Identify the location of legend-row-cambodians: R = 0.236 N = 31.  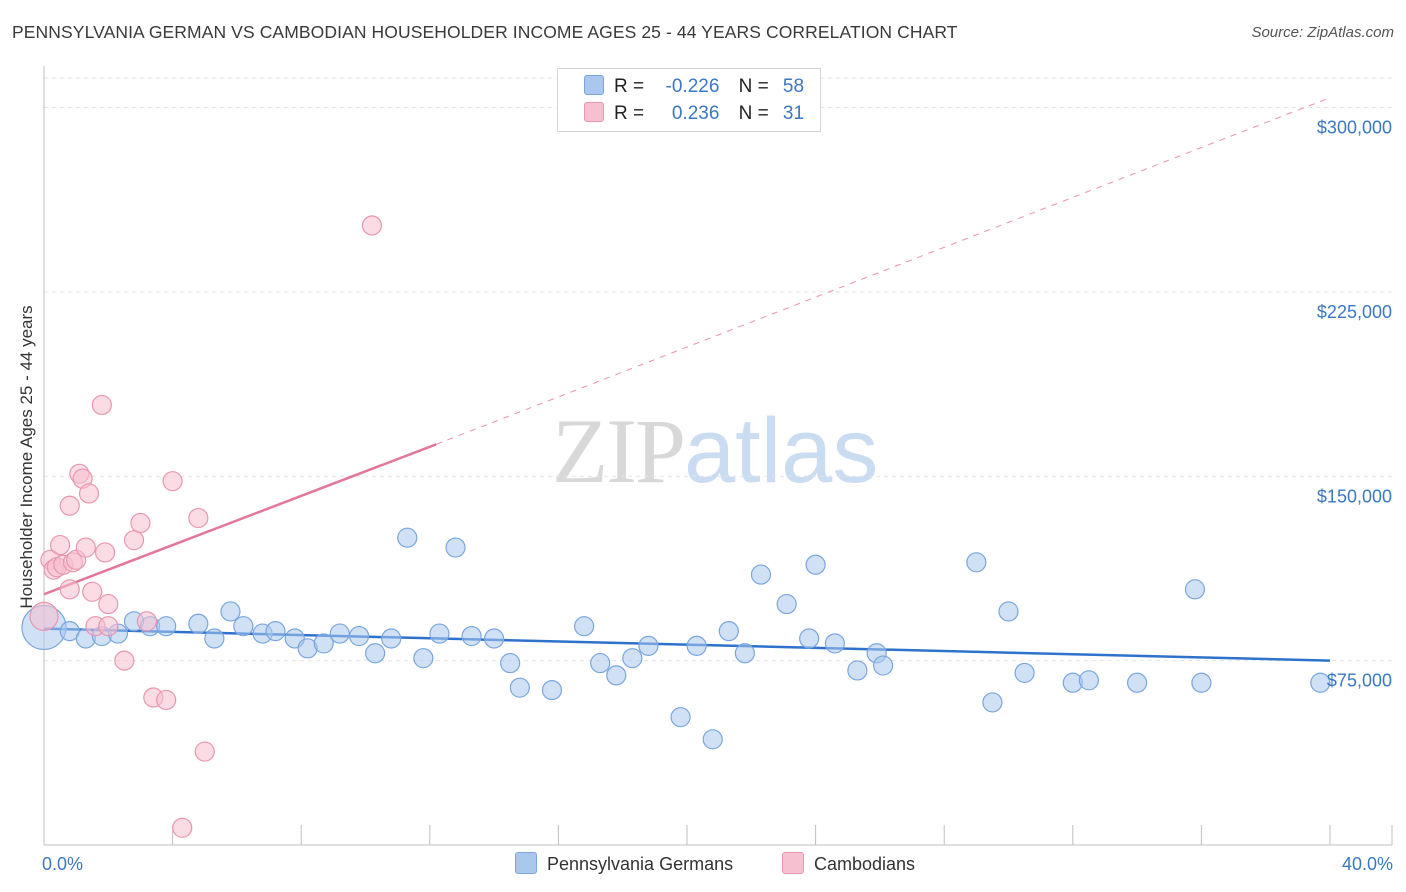
(694, 114).